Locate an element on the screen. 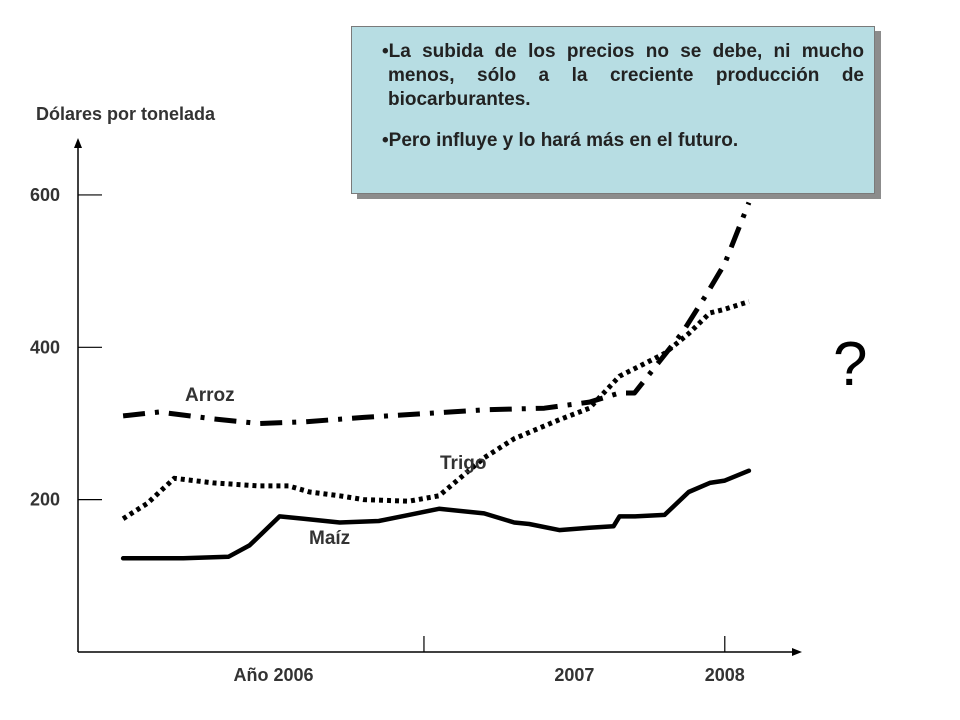 Image resolution: width=960 pixels, height=720 pixels. x-tick-label: 2008 is located at coordinates (725, 675).